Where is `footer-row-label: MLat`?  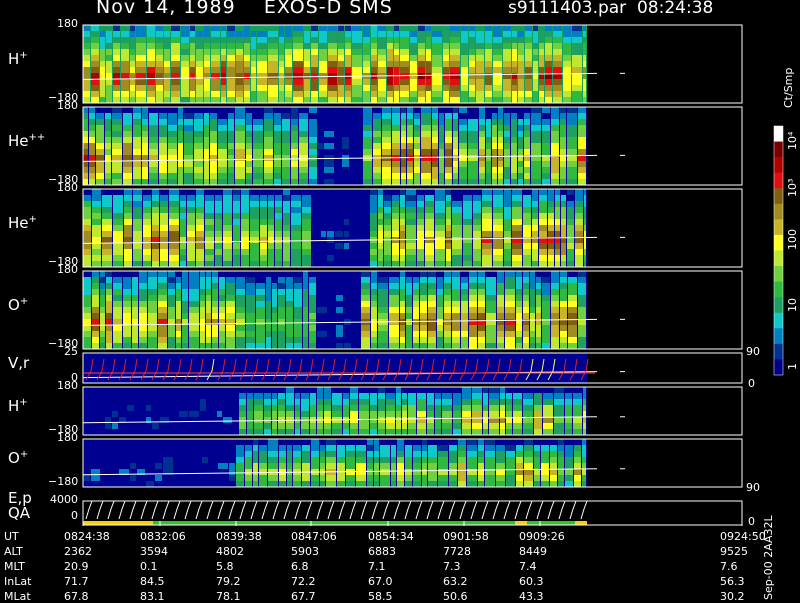 footer-row-label: MLat is located at coordinates (17, 596).